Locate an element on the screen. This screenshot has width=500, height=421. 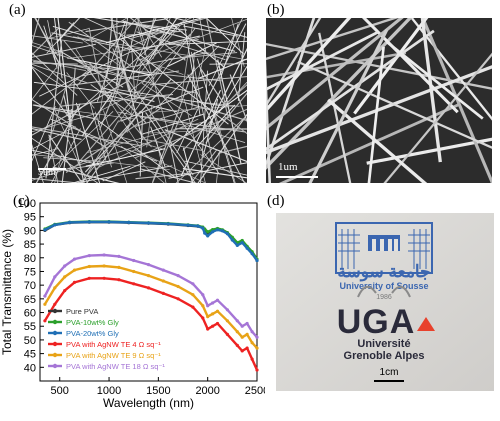
legend-label: Pure PVA is located at coordinates (82, 311).